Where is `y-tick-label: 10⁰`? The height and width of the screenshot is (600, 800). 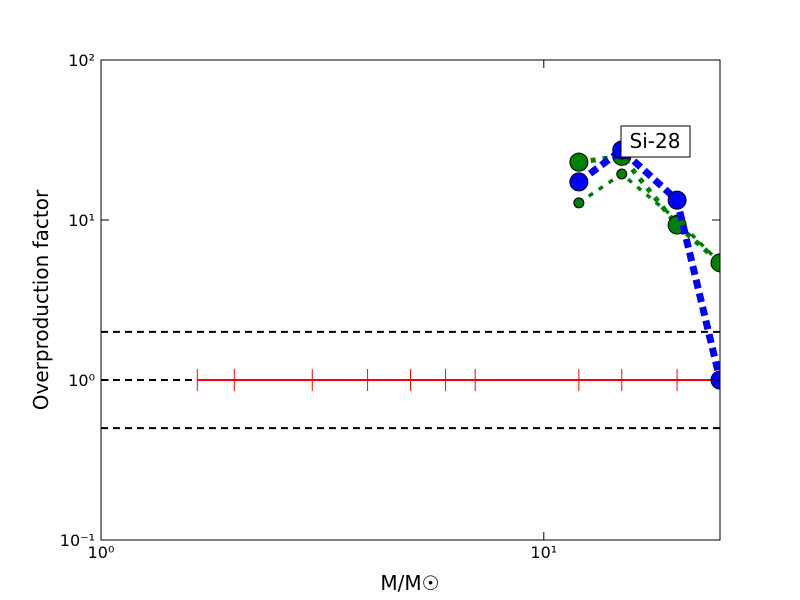 y-tick-label: 10⁰ is located at coordinates (81, 380).